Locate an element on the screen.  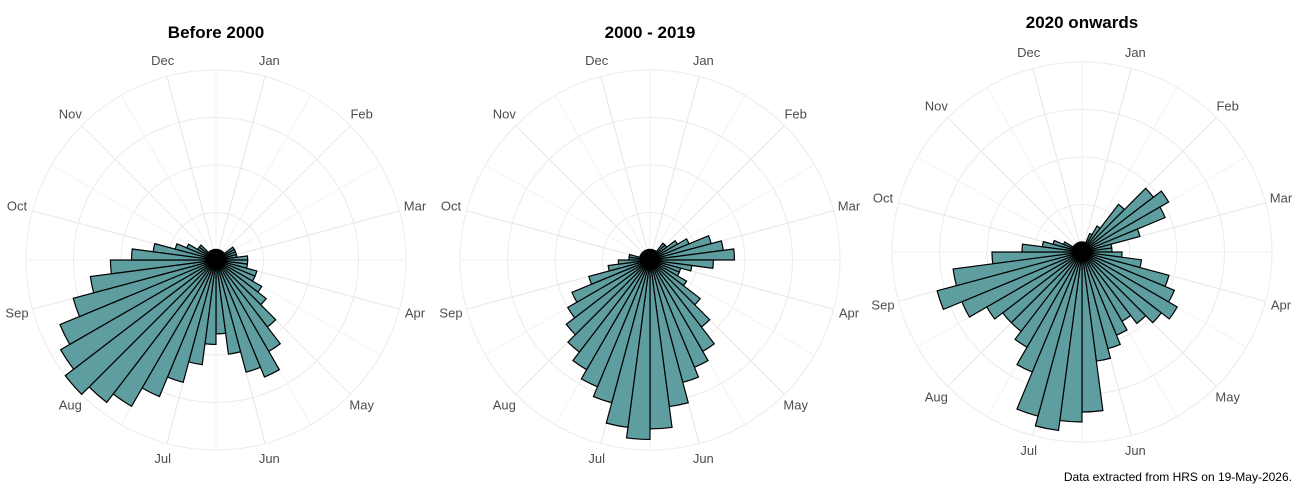
panel-title: Before 2000 is located at coordinates (216, 32).